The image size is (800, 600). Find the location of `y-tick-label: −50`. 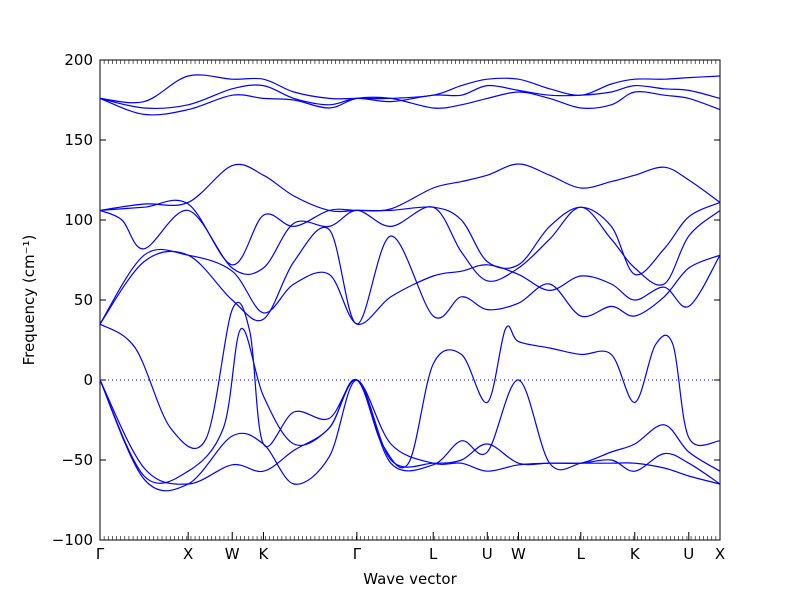

y-tick-label: −50 is located at coordinates (77, 460).